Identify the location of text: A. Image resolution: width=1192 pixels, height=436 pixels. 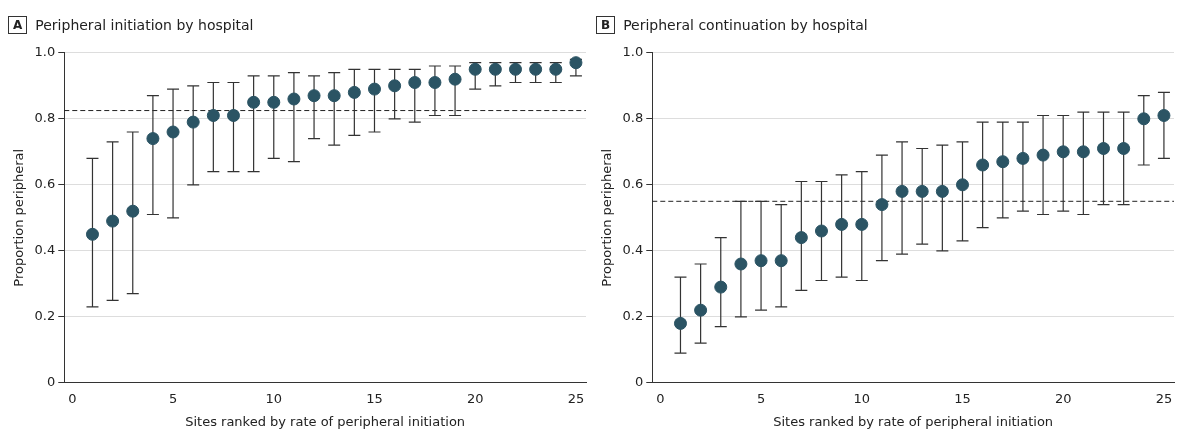
(18, 25).